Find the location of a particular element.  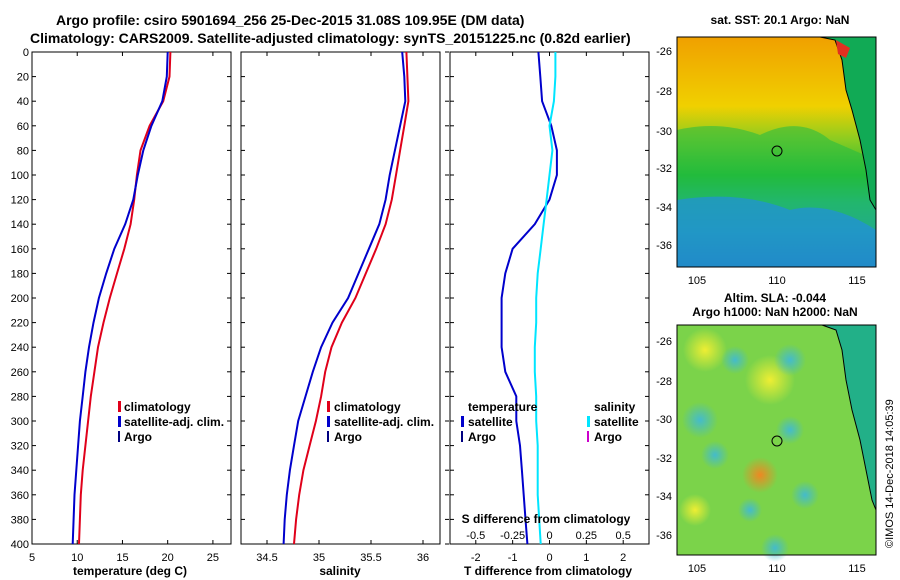

sla-ytick: -34 is located at coordinates (664, 497).